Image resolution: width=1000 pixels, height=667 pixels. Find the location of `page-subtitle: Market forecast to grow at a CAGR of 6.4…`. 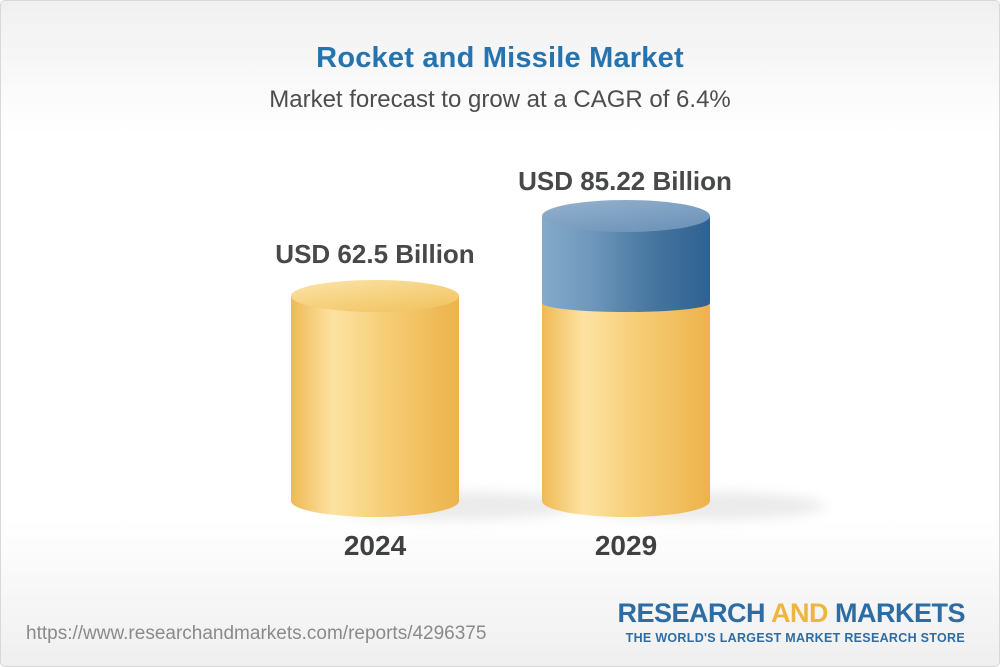

page-subtitle: Market forecast to grow at a CAGR of 6.4… is located at coordinates (500, 99).